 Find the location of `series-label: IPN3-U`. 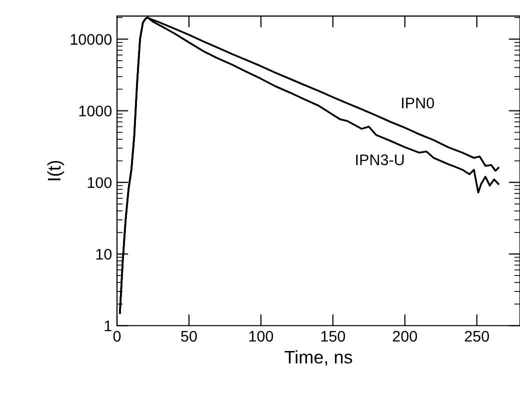

series-label: IPN3-U is located at coordinates (380, 160).